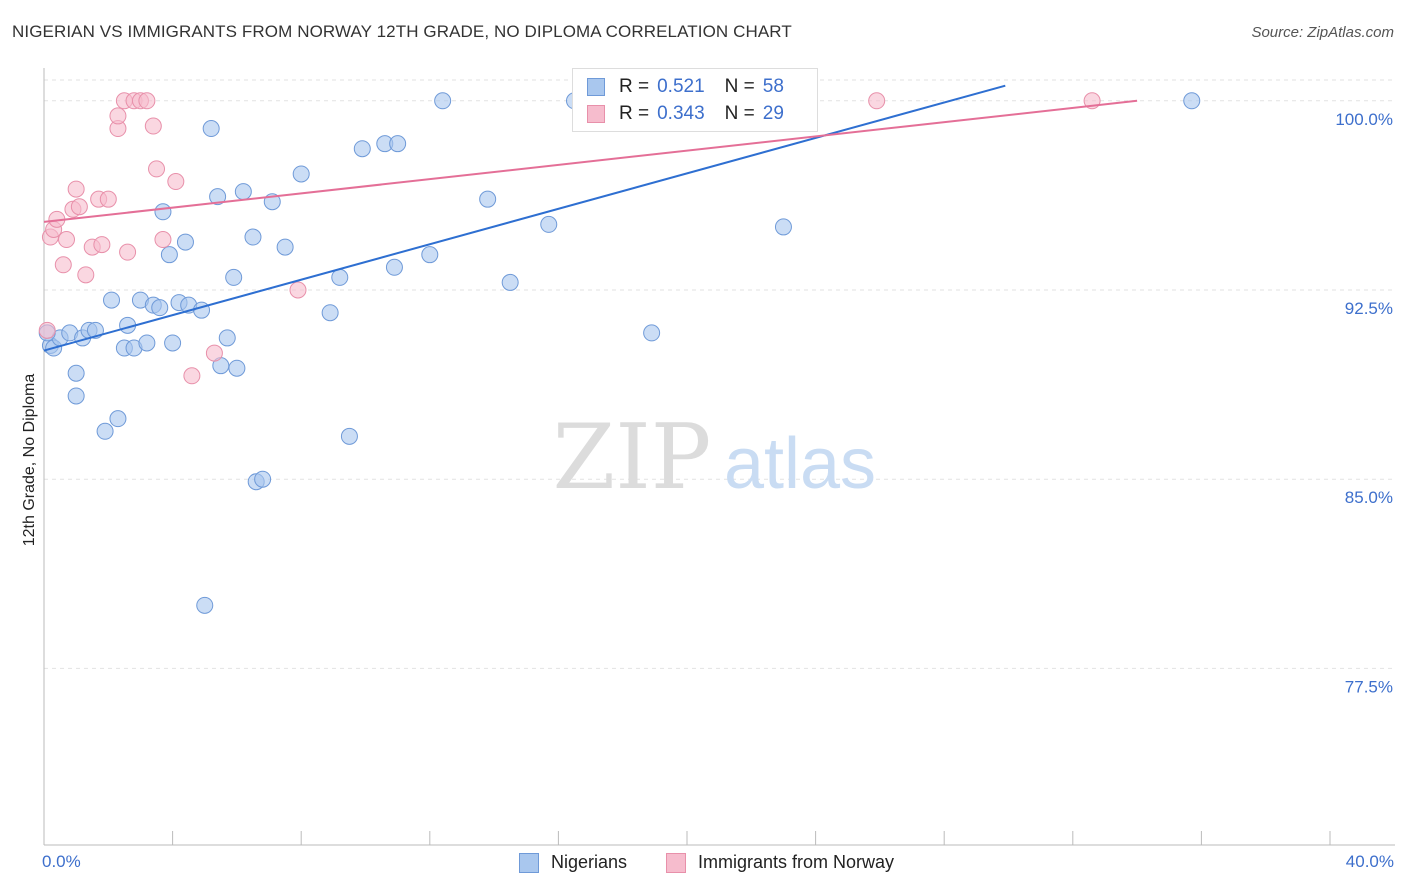  Describe the element at coordinates (590, 161) in the screenshot. I see `trend-line-norway` at that location.